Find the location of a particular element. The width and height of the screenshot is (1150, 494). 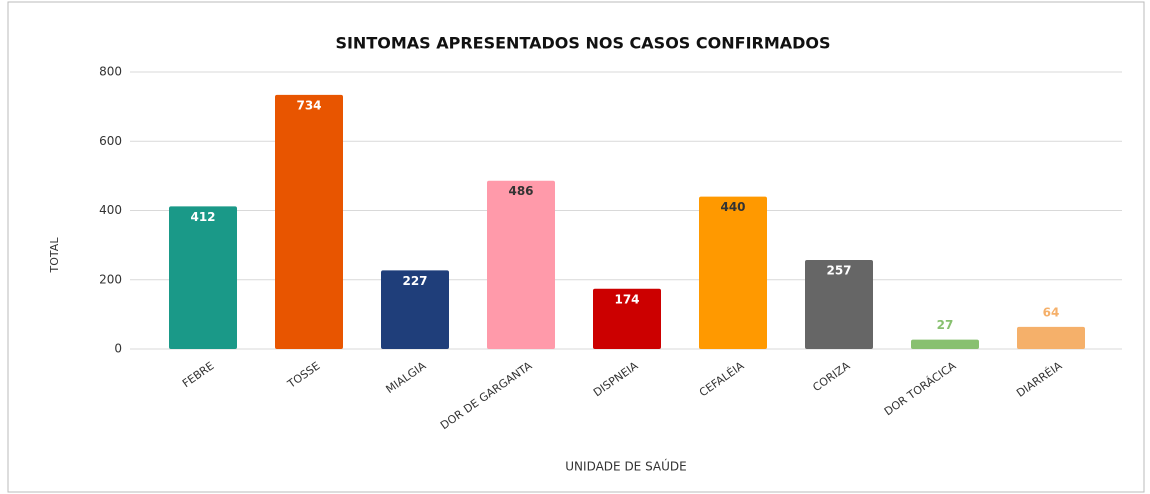

data-label: 412 is located at coordinates (202, 217).